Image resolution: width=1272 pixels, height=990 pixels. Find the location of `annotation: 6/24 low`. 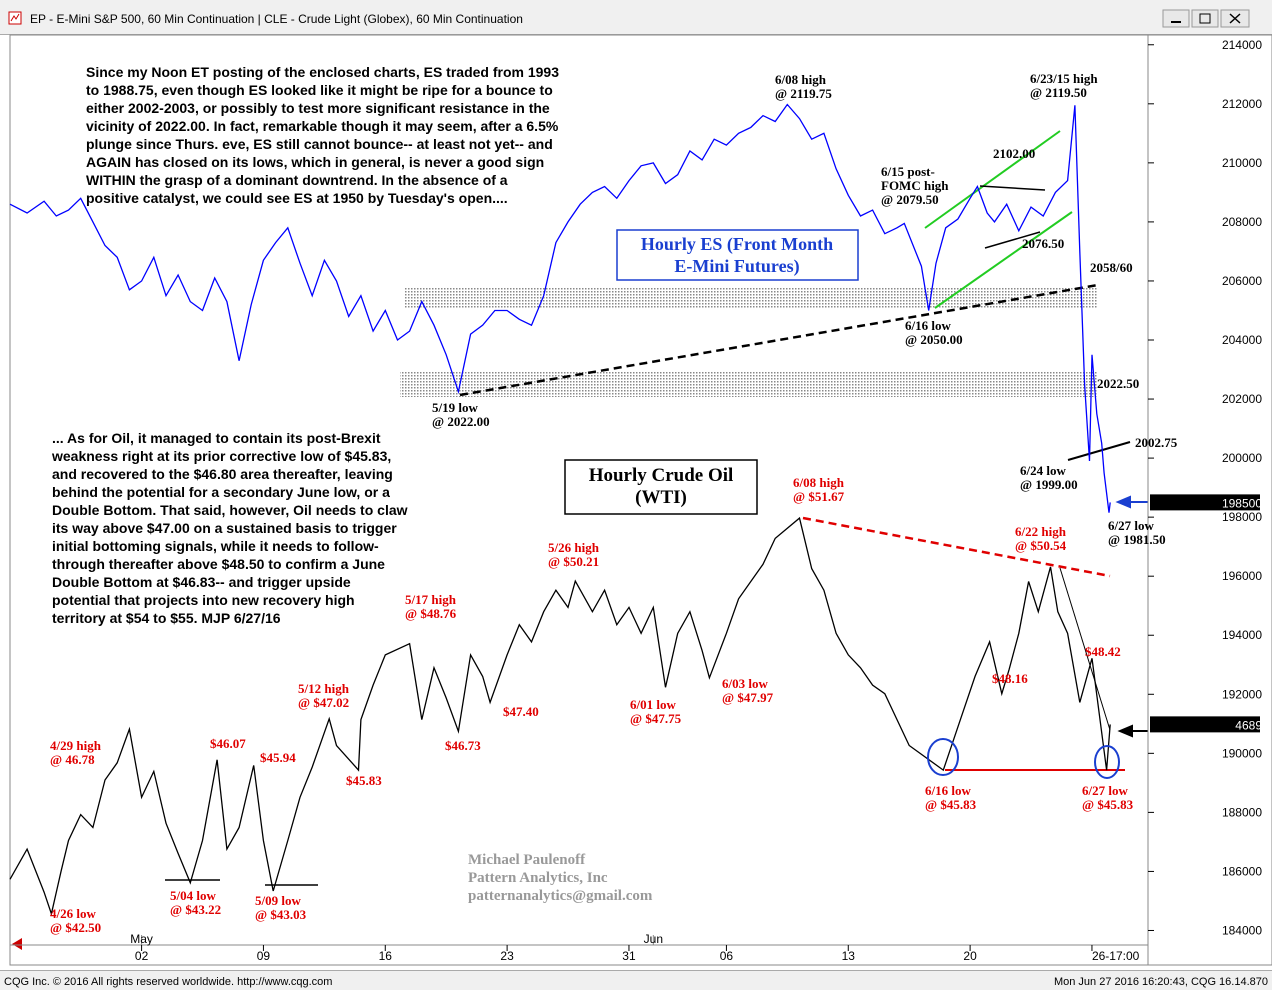

annotation: 6/24 low is located at coordinates (1043, 470).